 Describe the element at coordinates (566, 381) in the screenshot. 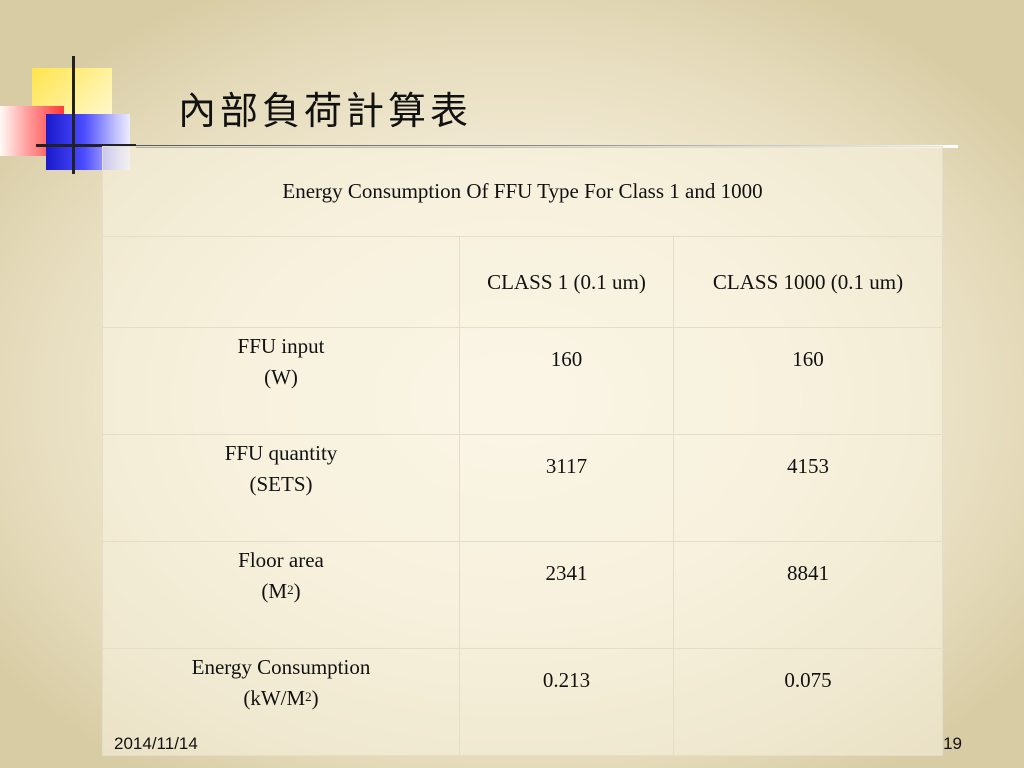

I see `cell-class1: 160` at that location.